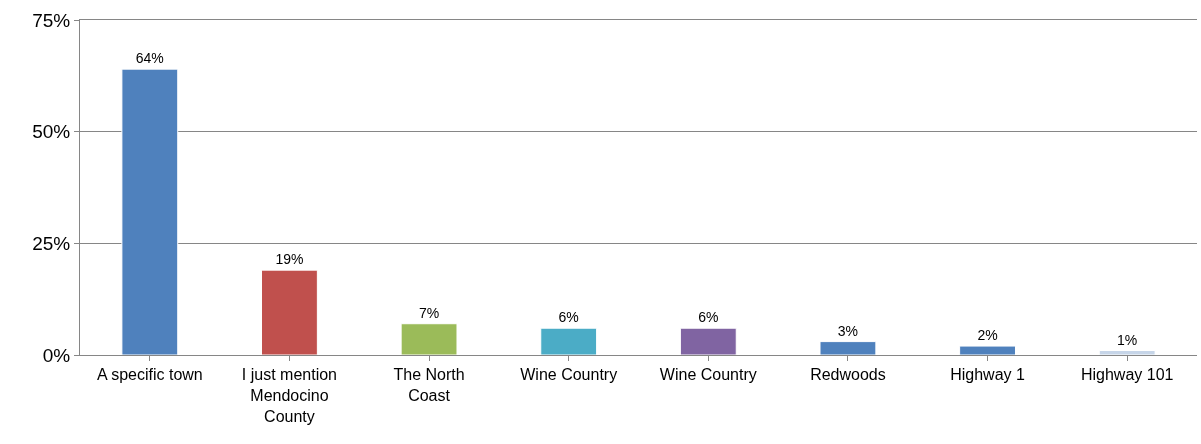 Image resolution: width=1201 pixels, height=444 pixels. What do you see at coordinates (1127, 375) in the screenshot?
I see `x-tick-label: Highway 101` at bounding box center [1127, 375].